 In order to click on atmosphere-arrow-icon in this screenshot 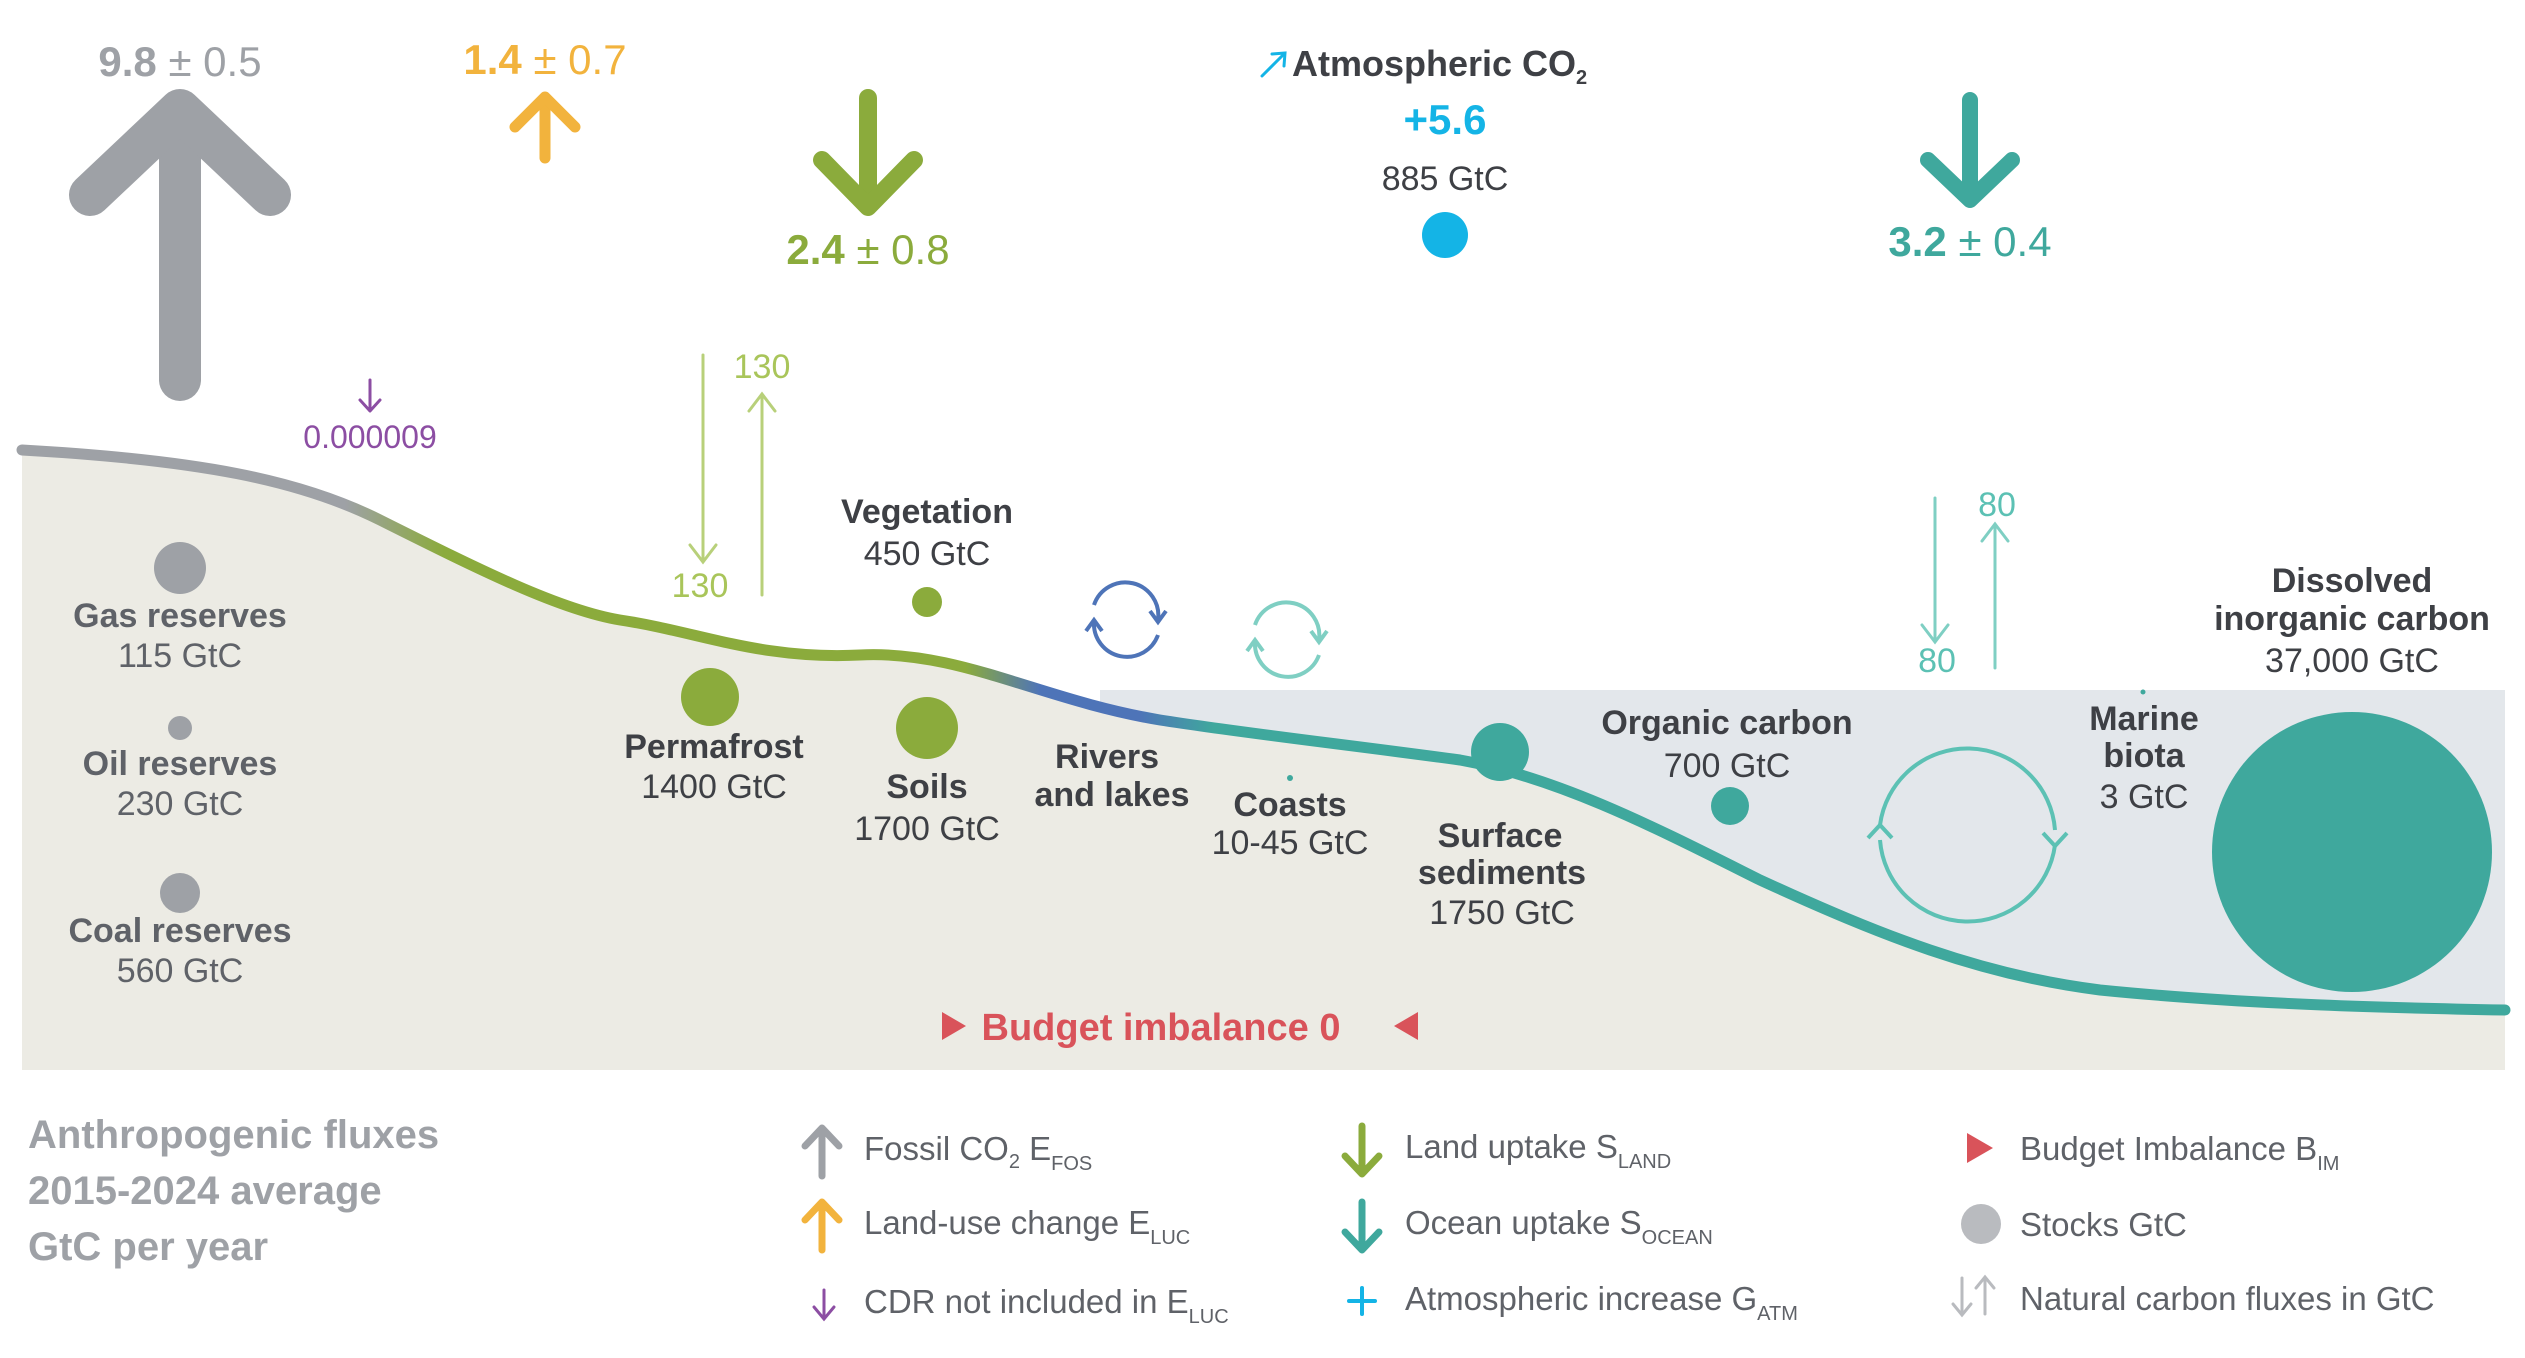, I will do `click(1273, 64)`.